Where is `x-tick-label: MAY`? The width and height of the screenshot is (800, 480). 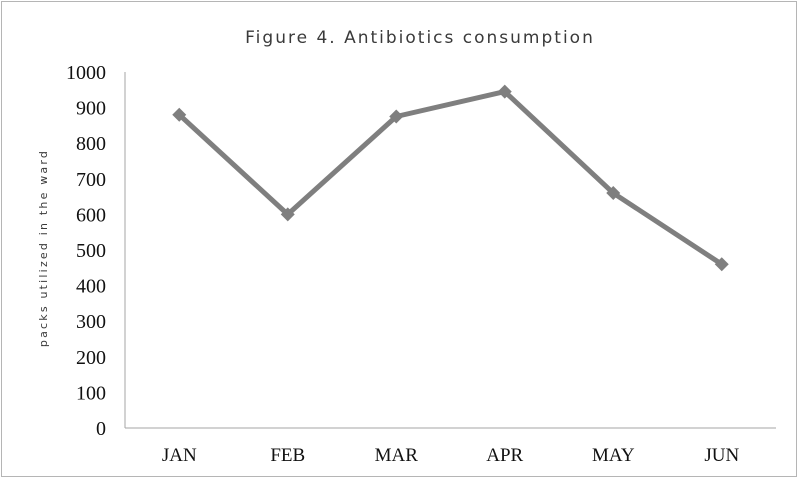
x-tick-label: MAY is located at coordinates (613, 455).